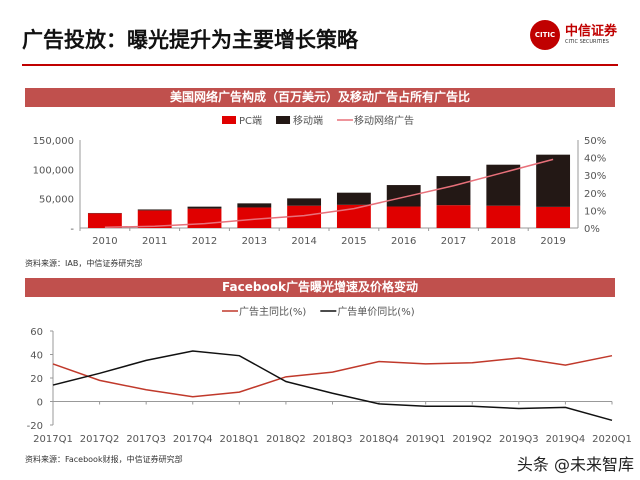 This screenshot has width=640, height=480. I want to click on logo-en: CITIC SECURITIES, so click(587, 42).